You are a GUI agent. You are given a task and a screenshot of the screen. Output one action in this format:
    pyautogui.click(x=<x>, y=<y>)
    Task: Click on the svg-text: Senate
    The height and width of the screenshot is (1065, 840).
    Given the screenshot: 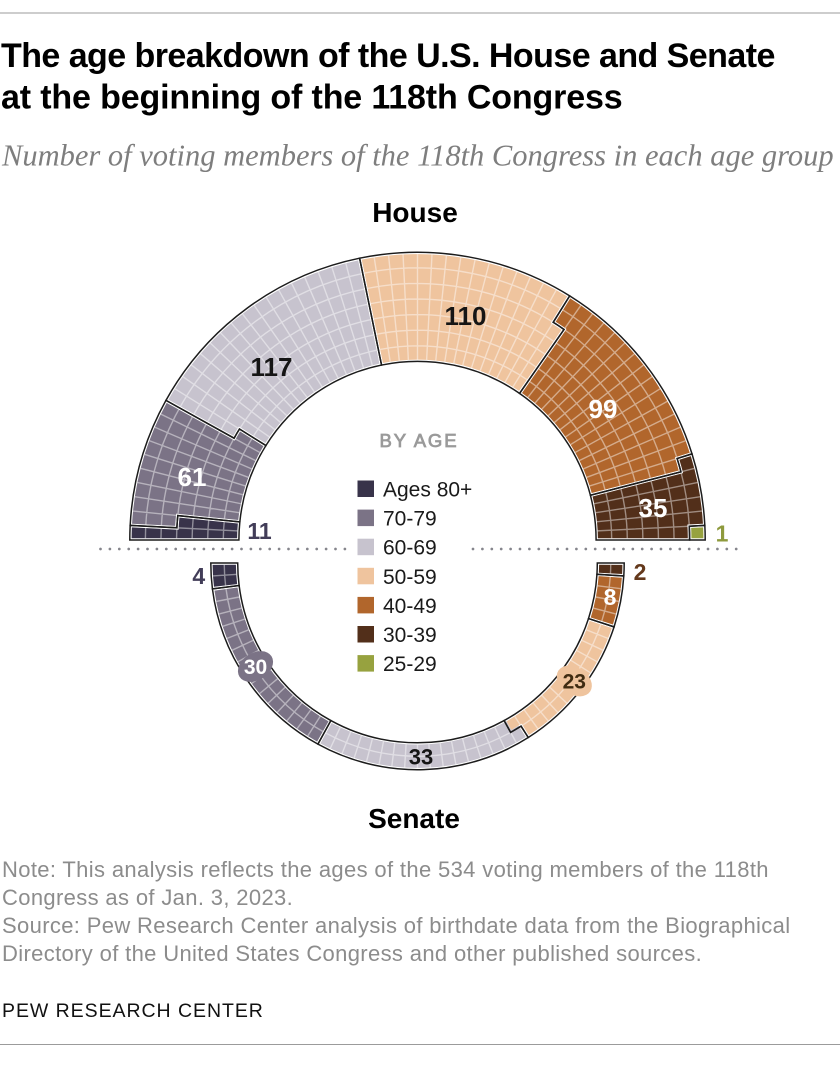 What is the action you would take?
    pyautogui.click(x=414, y=818)
    